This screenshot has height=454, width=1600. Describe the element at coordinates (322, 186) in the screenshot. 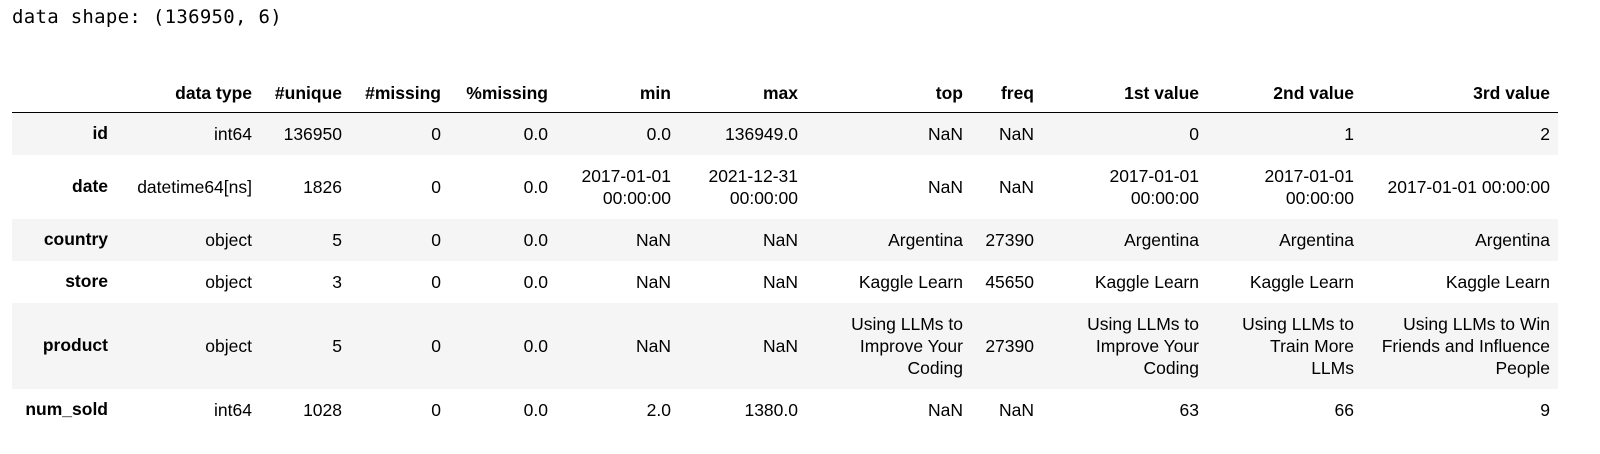

I see `table-cell: 1826` at that location.